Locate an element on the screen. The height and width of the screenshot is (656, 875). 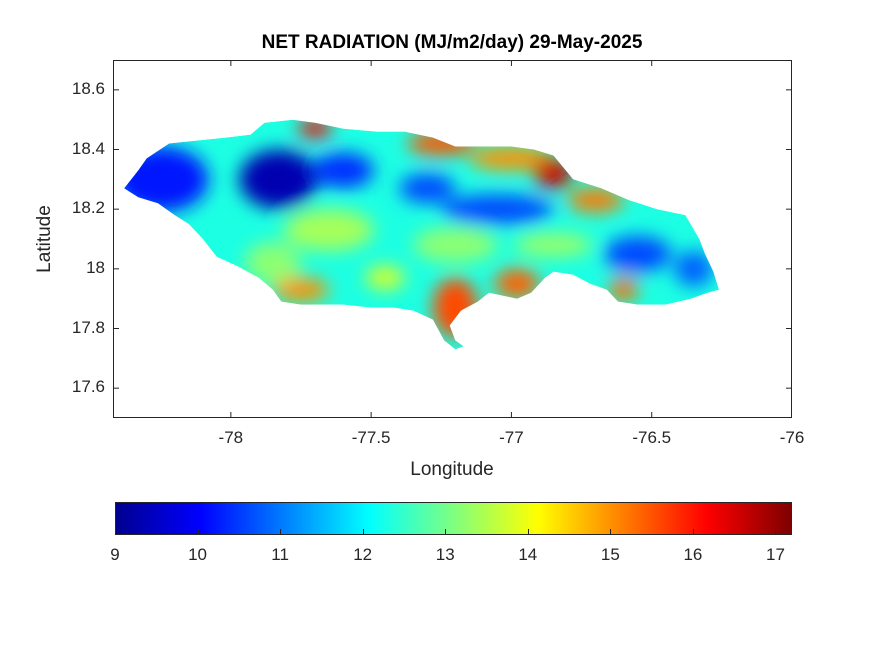
y-axis-label: Latitude is located at coordinates (44, 239).